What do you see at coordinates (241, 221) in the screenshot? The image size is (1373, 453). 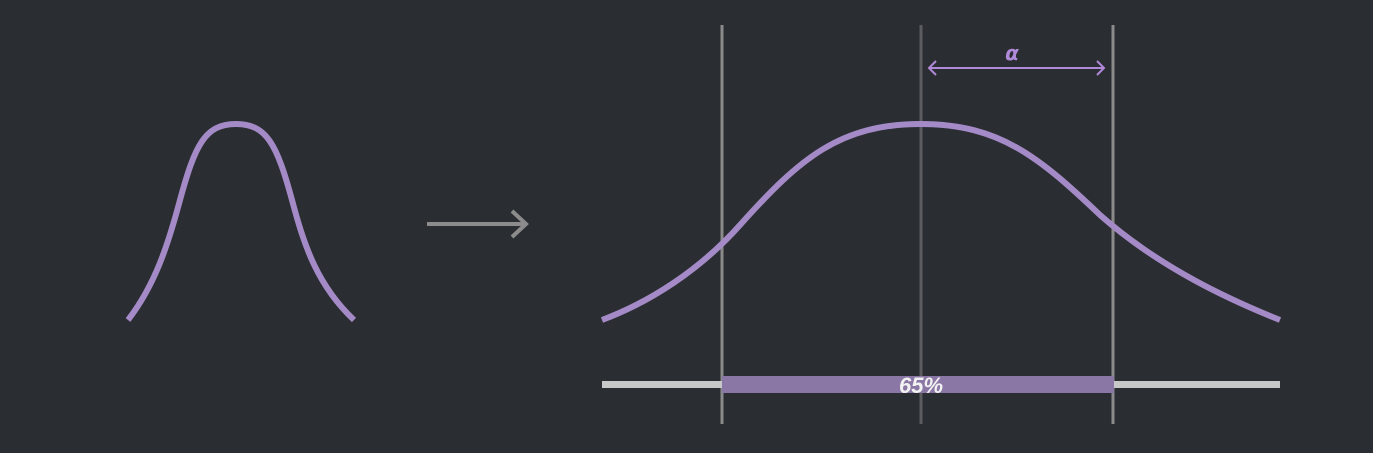 I see `narrow-bell-curve` at bounding box center [241, 221].